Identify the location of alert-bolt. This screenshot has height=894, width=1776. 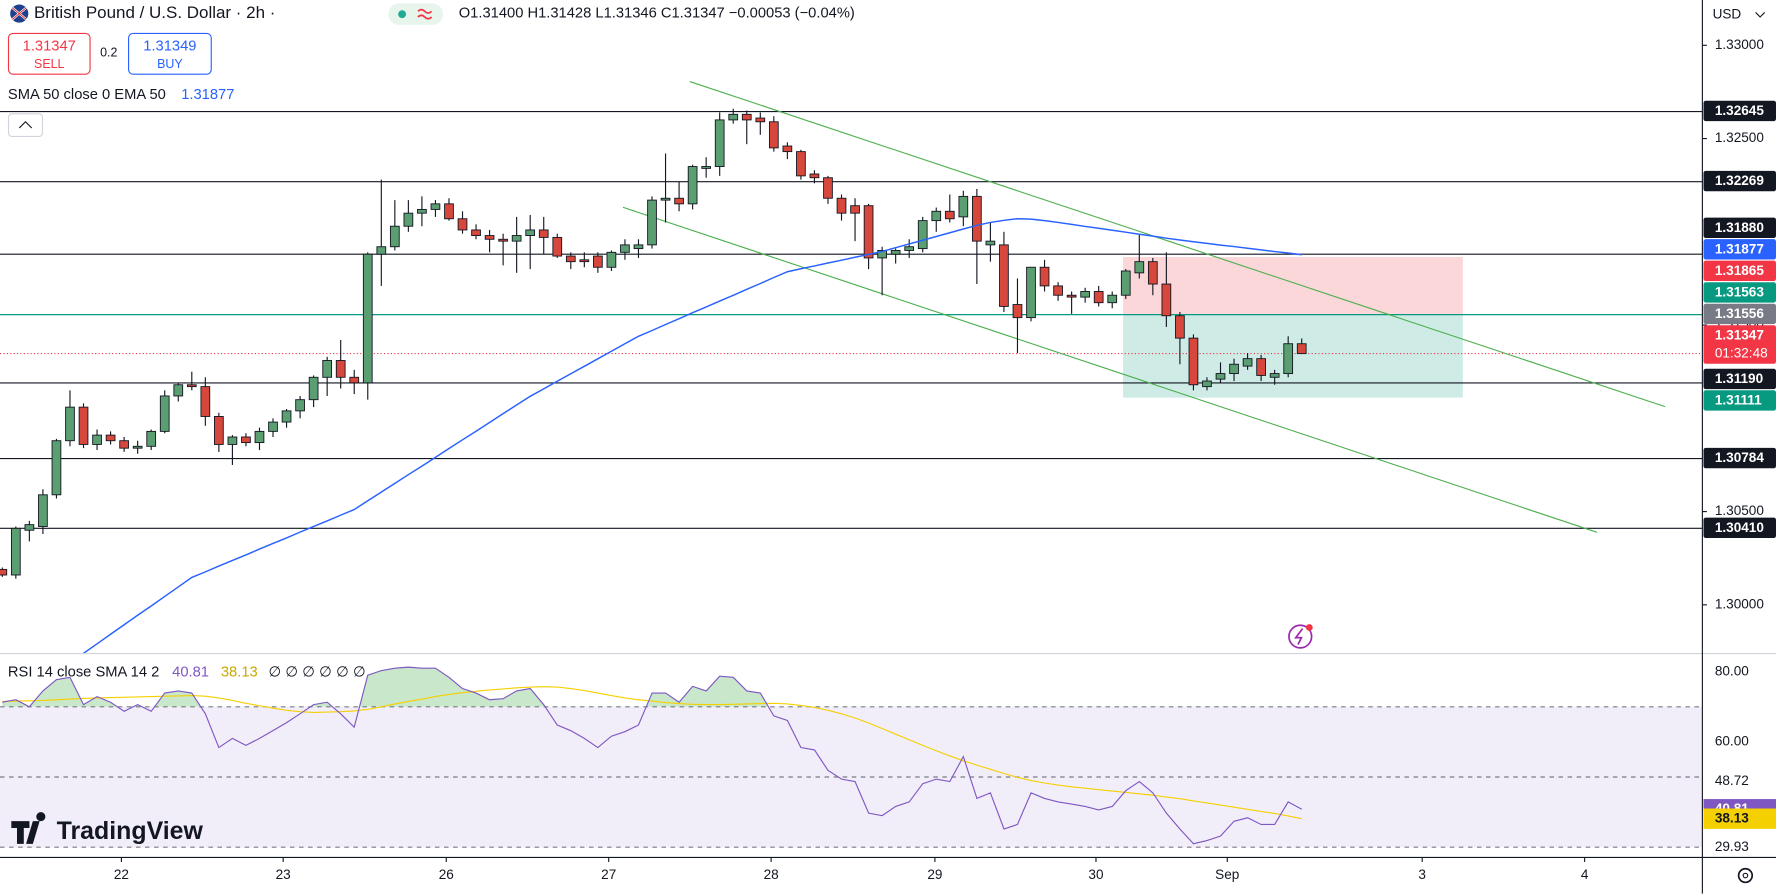
(1299, 636).